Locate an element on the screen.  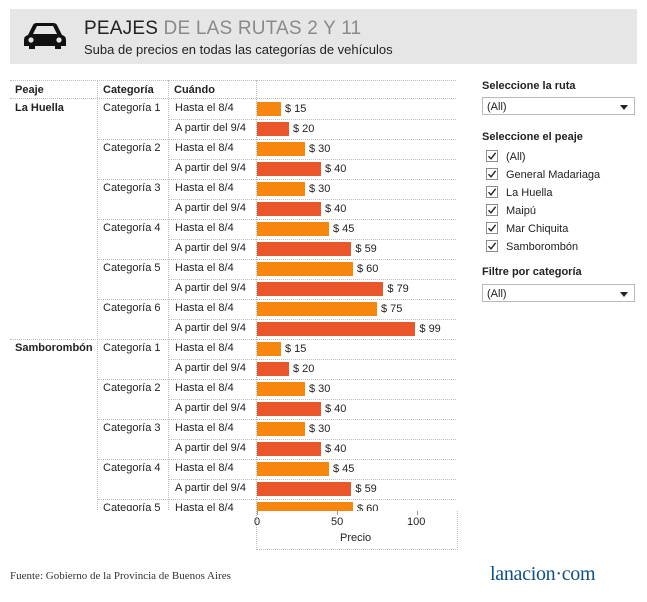
categoria-cell: Categoría 6 is located at coordinates (132, 308).